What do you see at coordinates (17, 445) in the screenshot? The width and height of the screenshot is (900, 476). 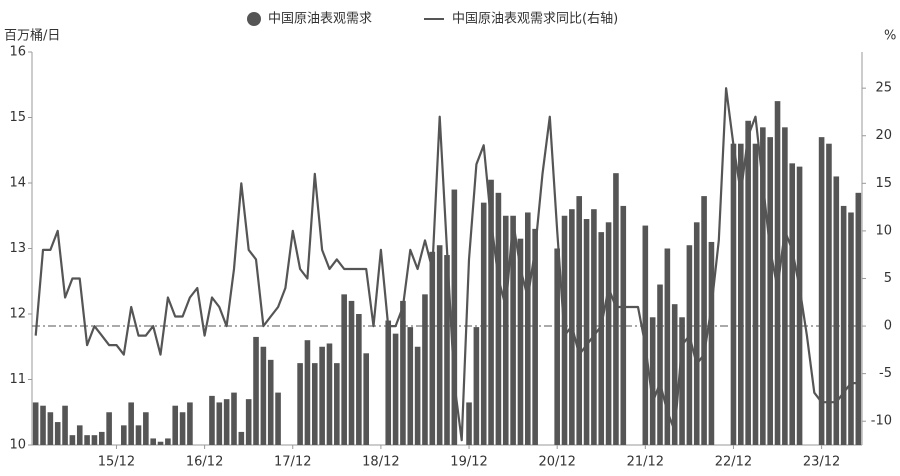 I see `y-tick-label: 10` at bounding box center [17, 445].